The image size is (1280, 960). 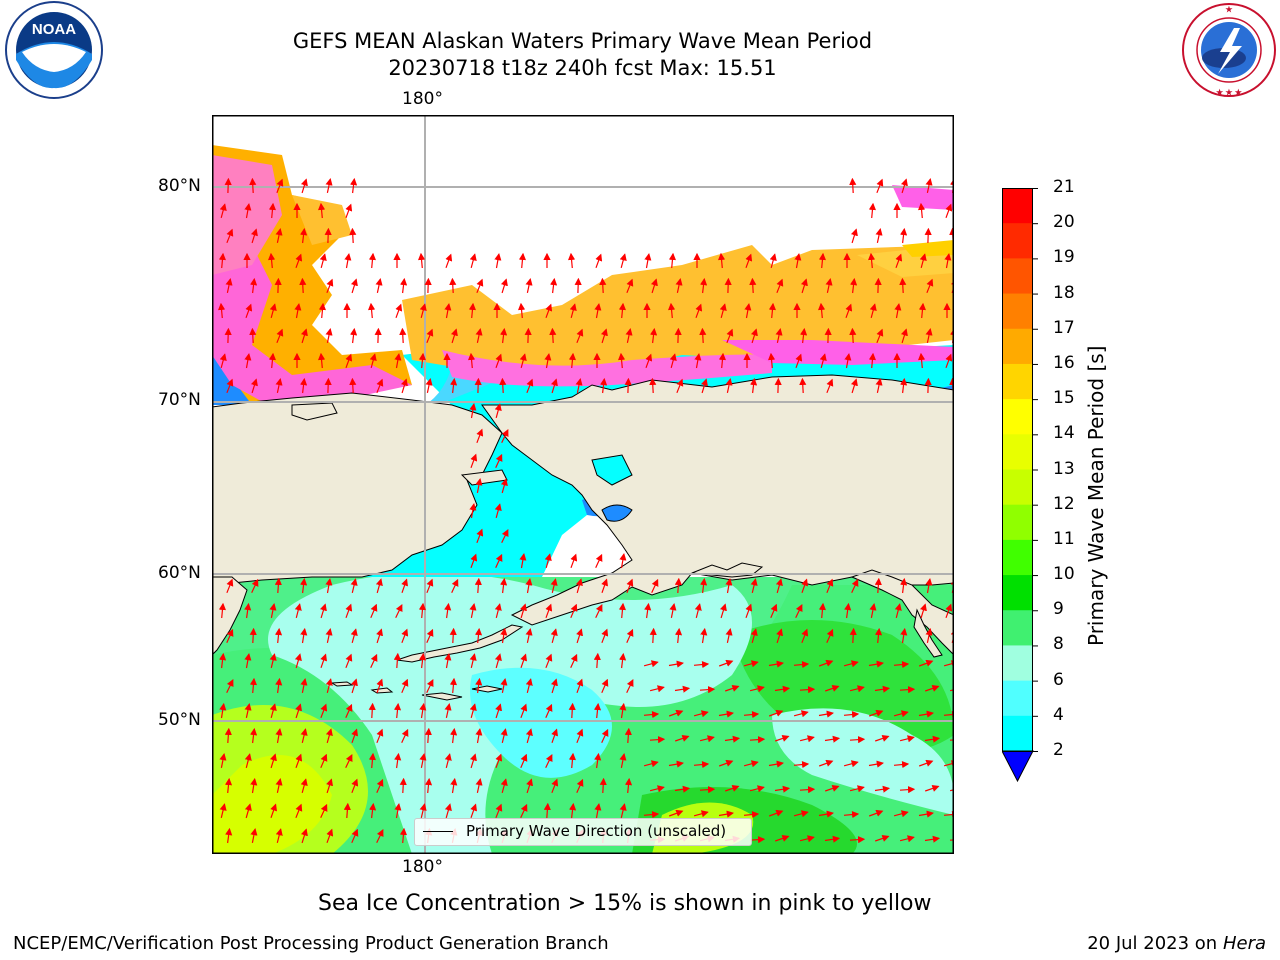 What do you see at coordinates (1155, 943) in the screenshot?
I see `footer-date-text: 20 Jul 2023 on` at bounding box center [1155, 943].